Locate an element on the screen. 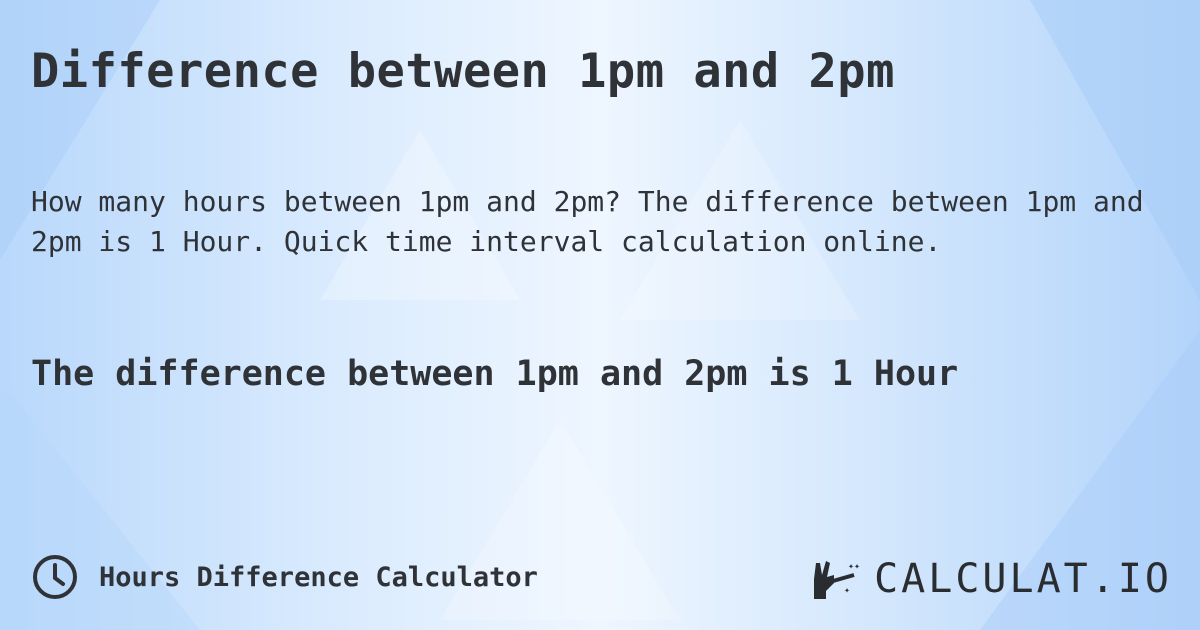 The image size is (1200, 630). calculatio-logo: ✦✦ ✦ CALCULAT.IO is located at coordinates (992, 579).